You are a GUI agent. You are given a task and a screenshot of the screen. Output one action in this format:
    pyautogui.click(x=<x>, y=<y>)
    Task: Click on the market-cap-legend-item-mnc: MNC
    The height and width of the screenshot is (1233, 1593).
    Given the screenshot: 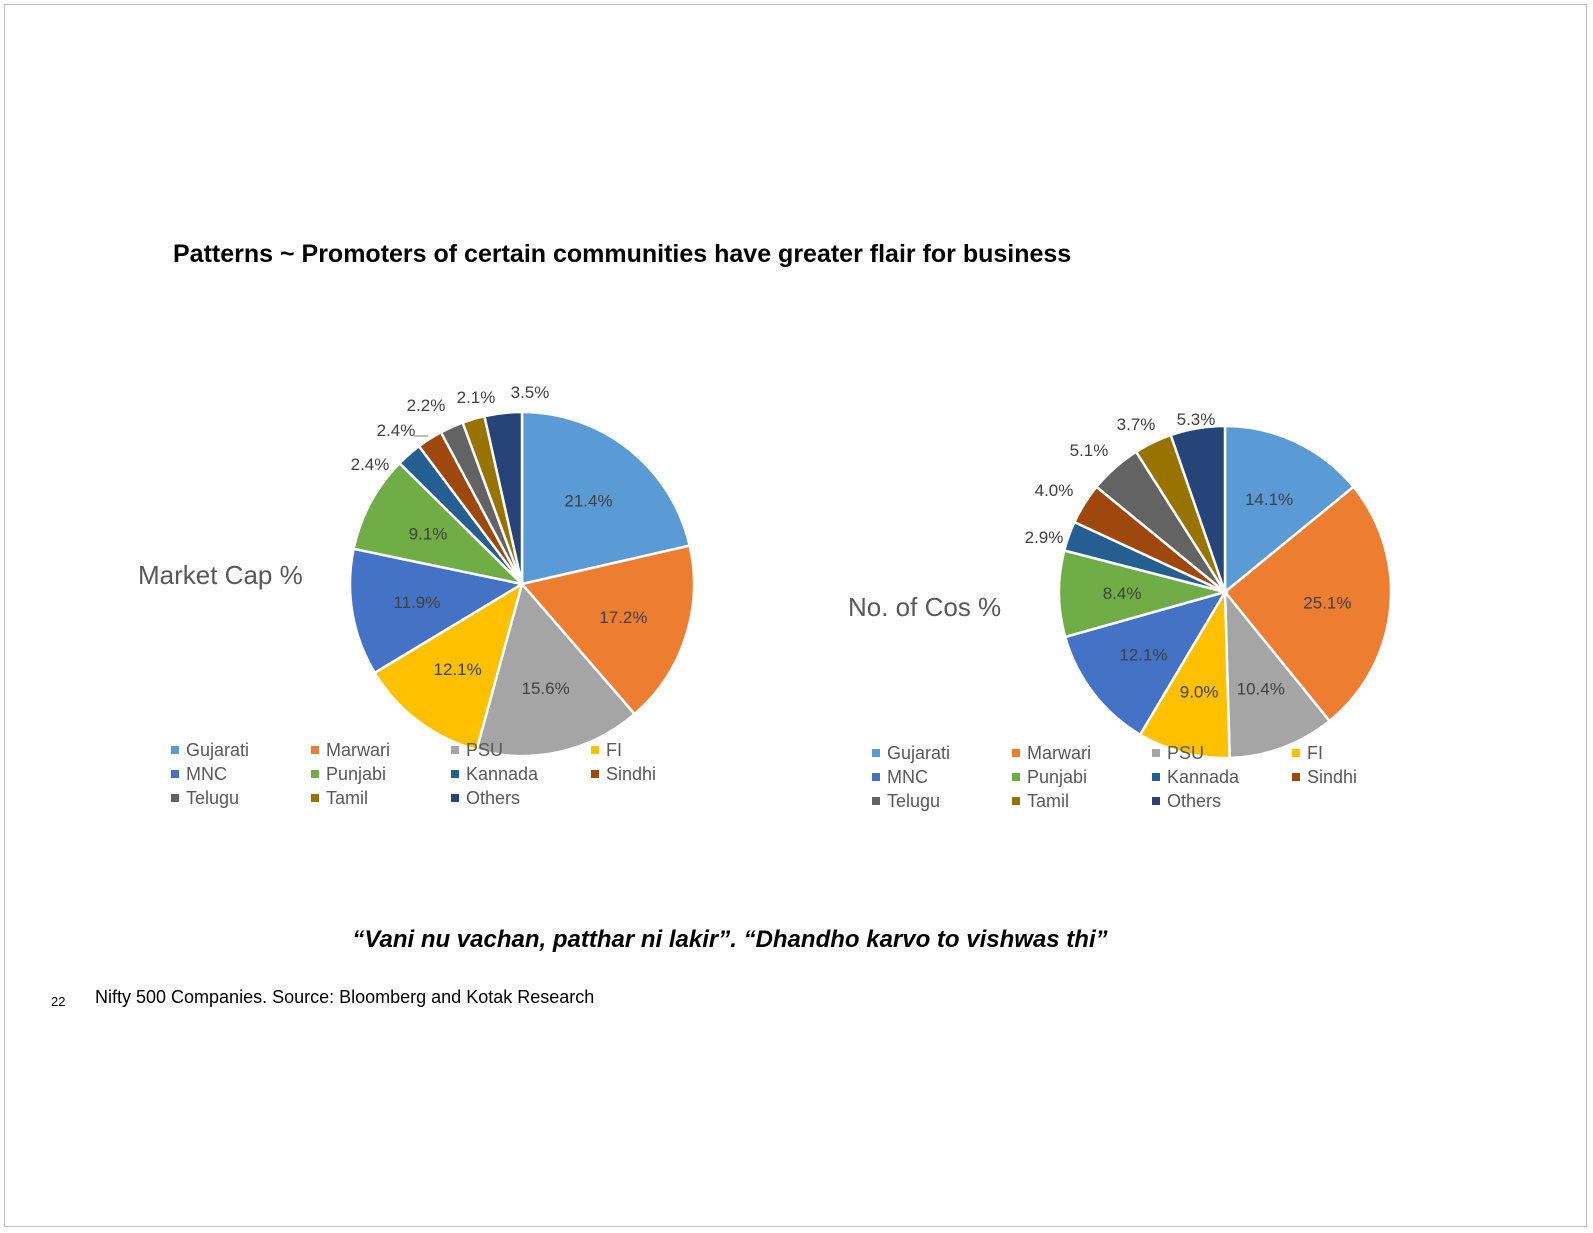 What is the action you would take?
    pyautogui.click(x=241, y=774)
    